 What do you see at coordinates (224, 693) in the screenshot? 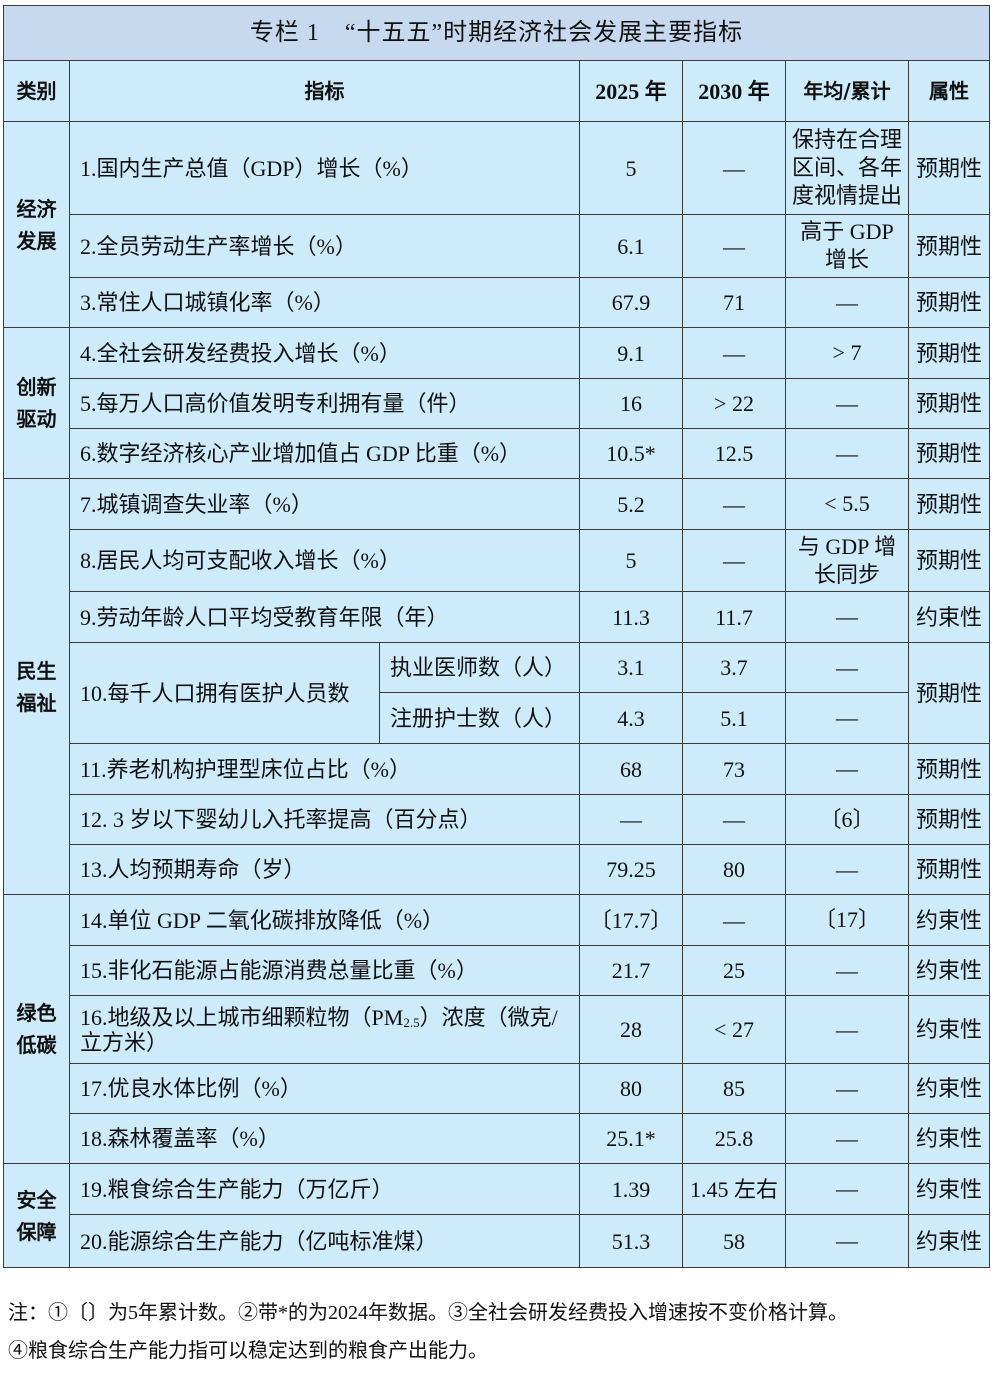
I see `indicator-cell: 10.每千人口拥有医护人员数` at bounding box center [224, 693].